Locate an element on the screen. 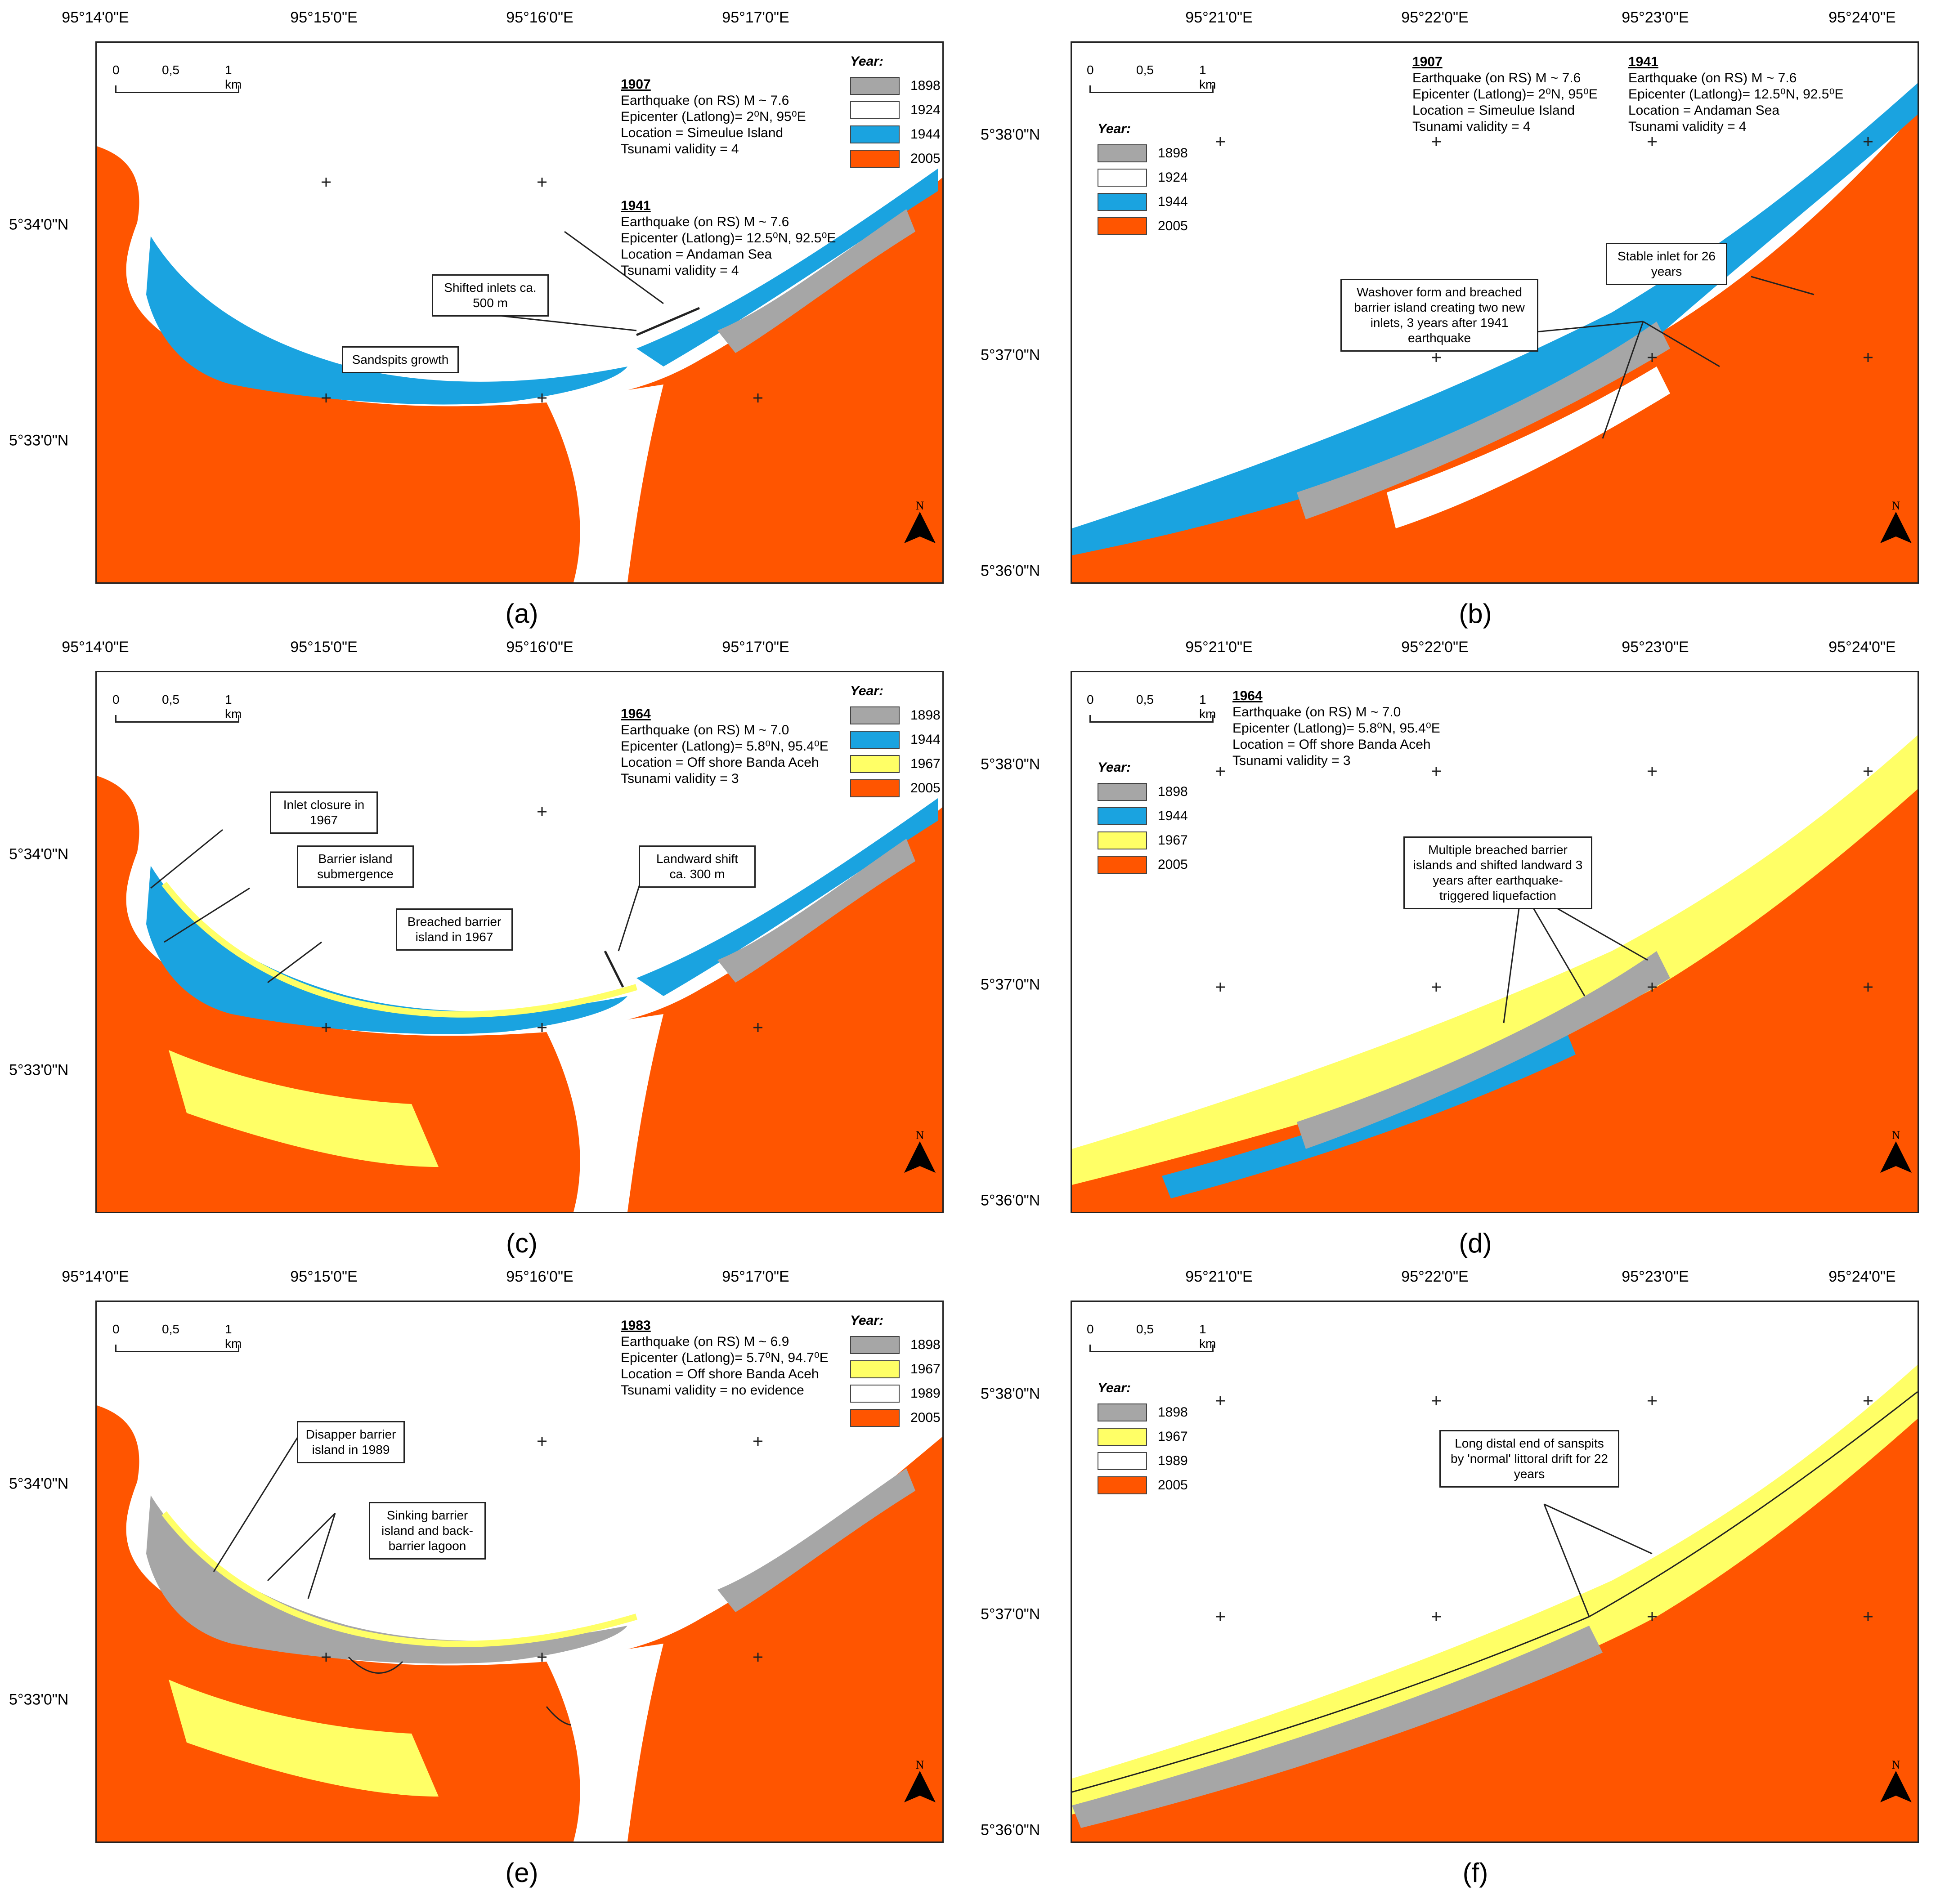  outline-1989 is located at coordinates (1495, 1592).